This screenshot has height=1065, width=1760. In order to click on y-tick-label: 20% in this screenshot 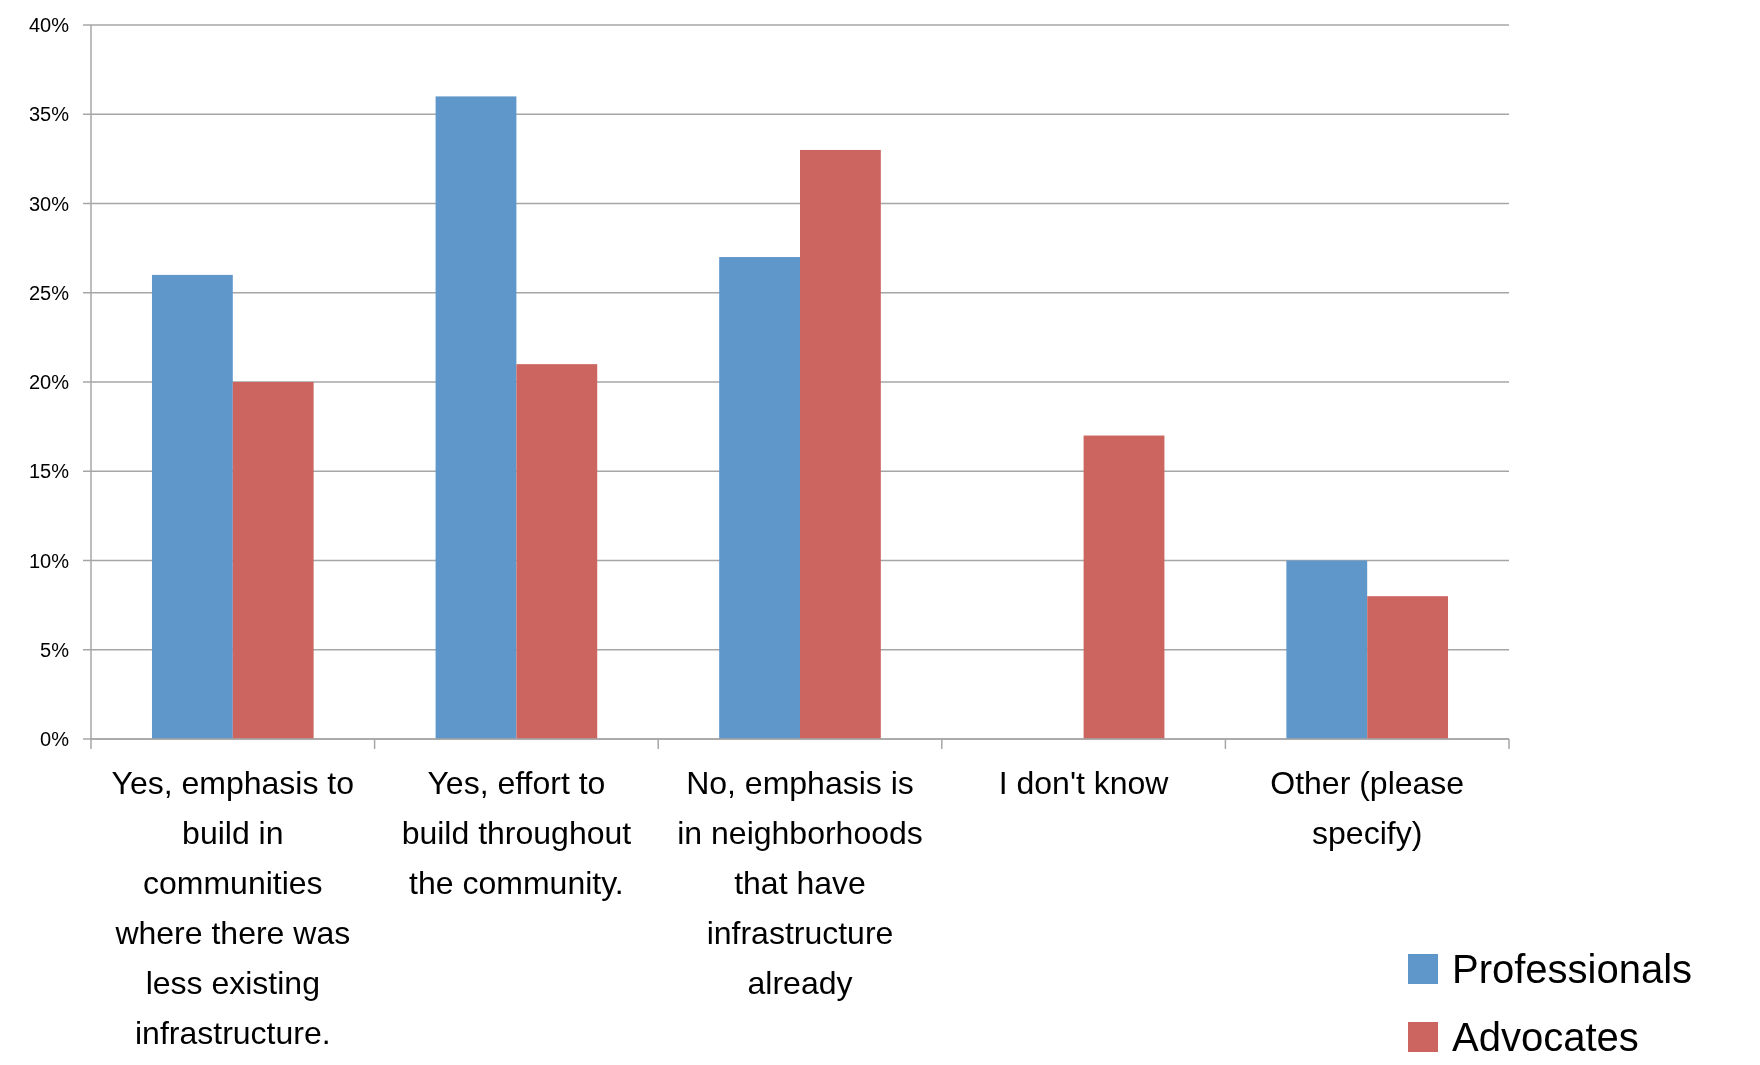, I will do `click(49, 382)`.